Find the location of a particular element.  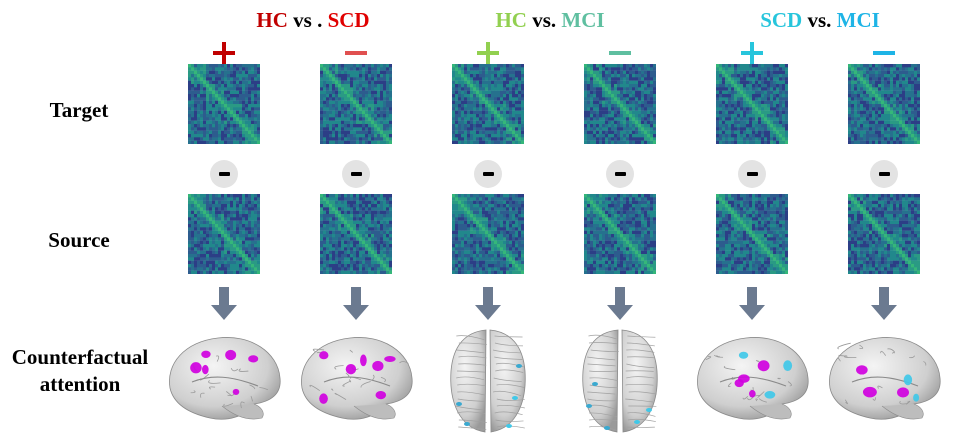

row-label-source: Source is located at coordinates (79, 240).